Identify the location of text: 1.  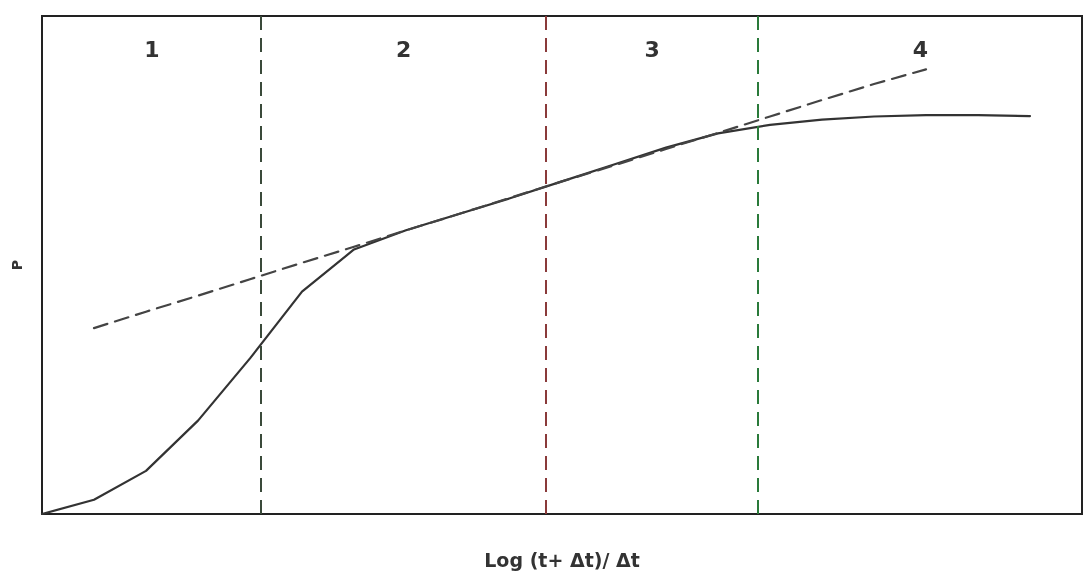
(152, 49).